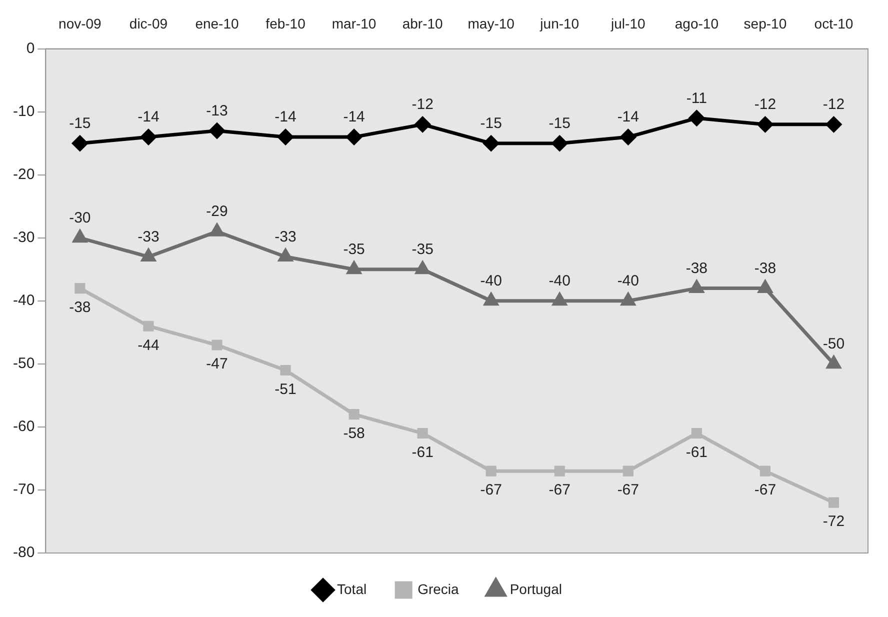 This screenshot has width=888, height=617. Describe the element at coordinates (833, 344) in the screenshot. I see `data-label: -50` at that location.